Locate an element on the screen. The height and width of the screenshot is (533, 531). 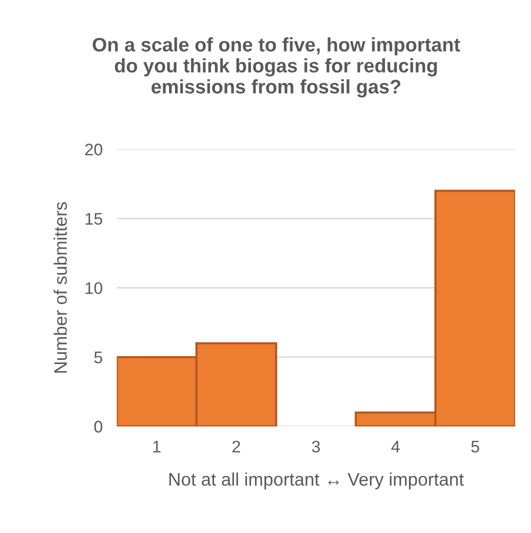
y-tick-label: 15 is located at coordinates (94, 219).